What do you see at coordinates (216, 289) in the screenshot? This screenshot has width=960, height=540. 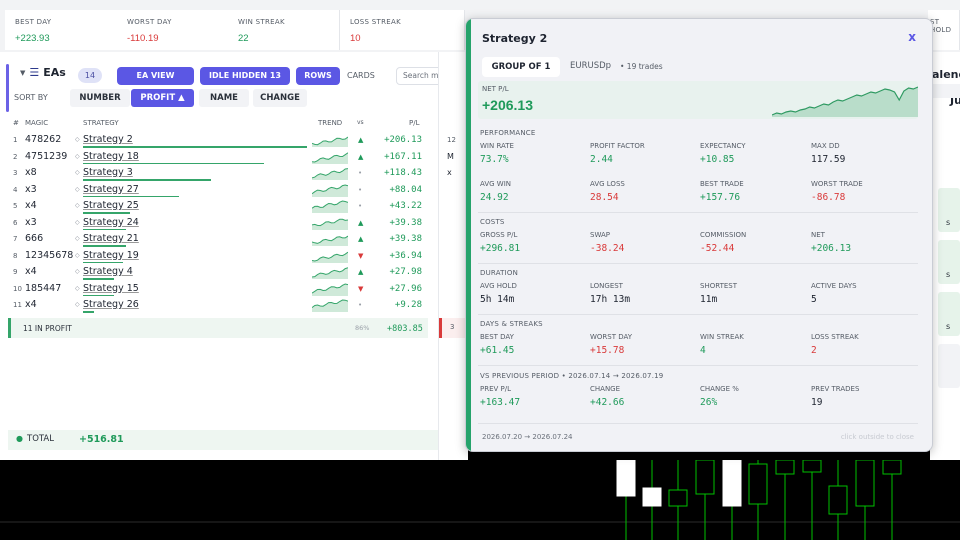 I see `table-row: 10 185447 ◇ Strategy 15 ▼ +27.96` at bounding box center [216, 289].